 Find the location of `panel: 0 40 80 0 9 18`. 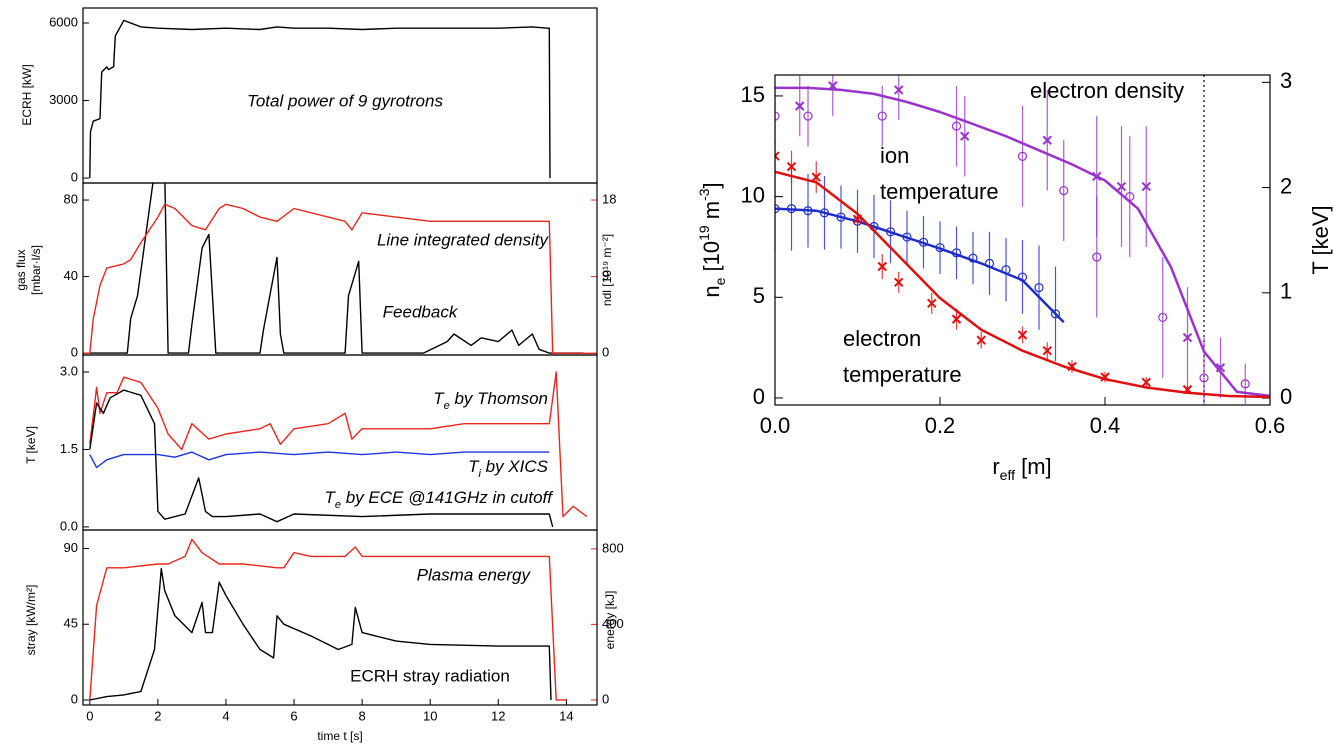

panel: 0 40 80 0 9 18 is located at coordinates (340, 271).